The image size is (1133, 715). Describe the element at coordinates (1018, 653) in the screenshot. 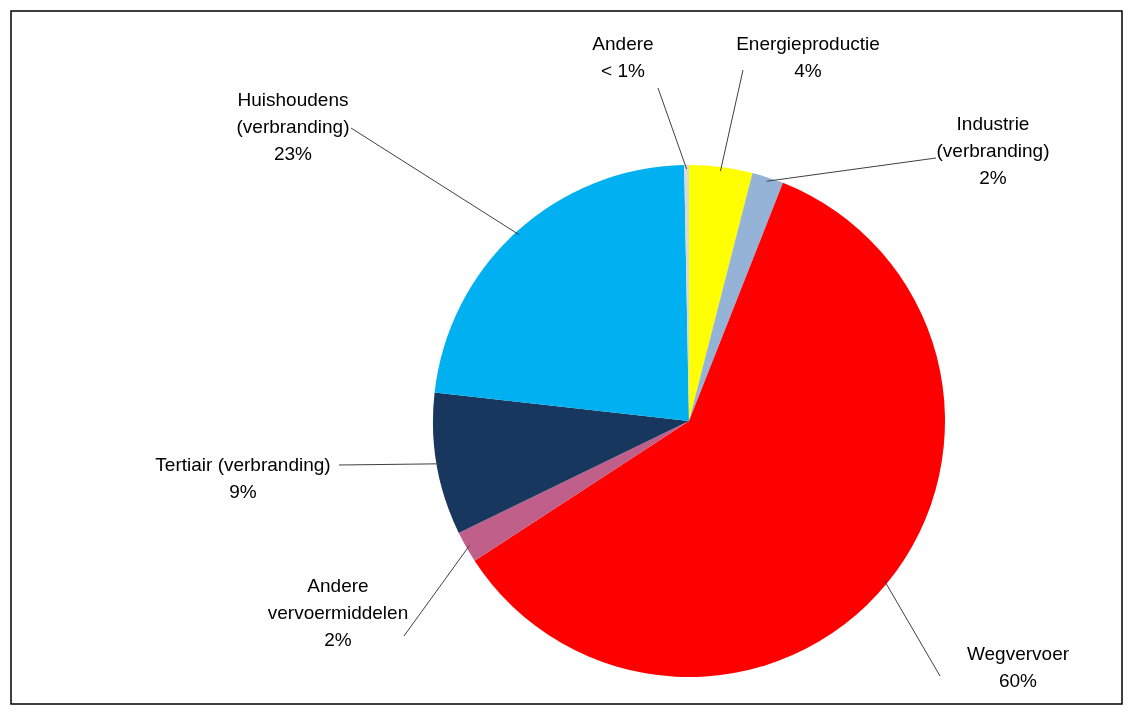

I see `slice-label: Wegvervoer` at that location.